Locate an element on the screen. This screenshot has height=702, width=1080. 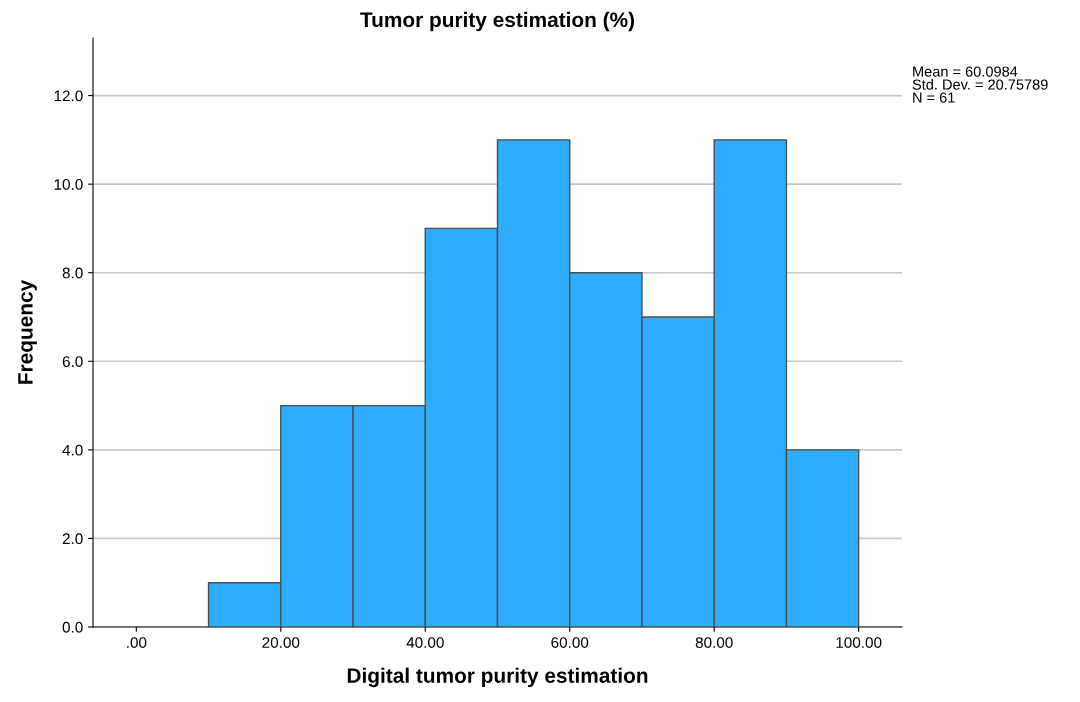
y-tick-label: 10.0 is located at coordinates (68, 184).